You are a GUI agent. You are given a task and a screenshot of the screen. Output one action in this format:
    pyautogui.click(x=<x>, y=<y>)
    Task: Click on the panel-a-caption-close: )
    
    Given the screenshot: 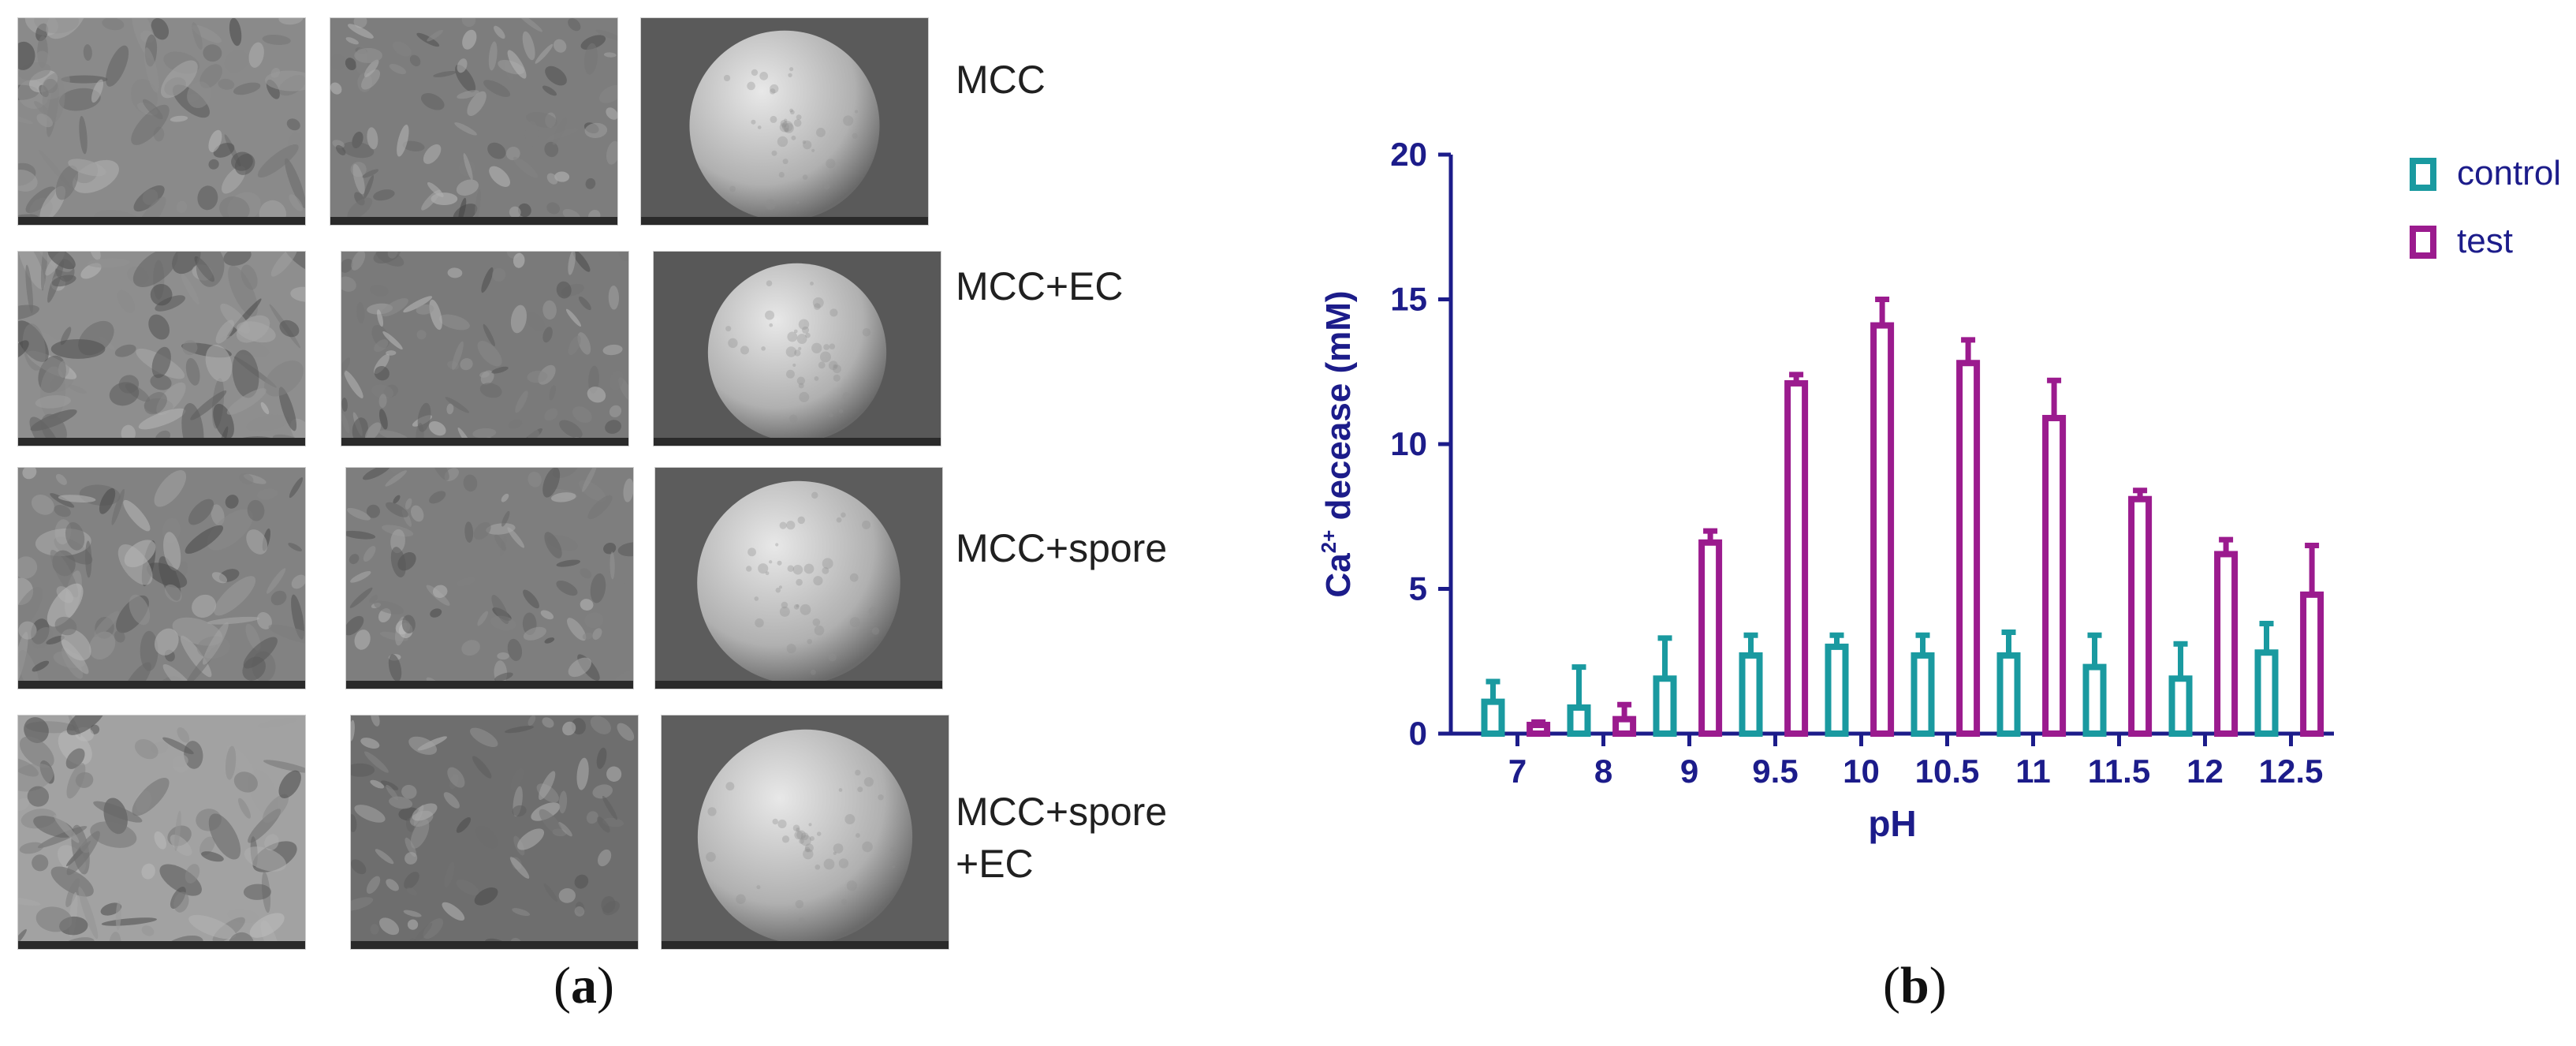 What is the action you would take?
    pyautogui.click(x=605, y=986)
    